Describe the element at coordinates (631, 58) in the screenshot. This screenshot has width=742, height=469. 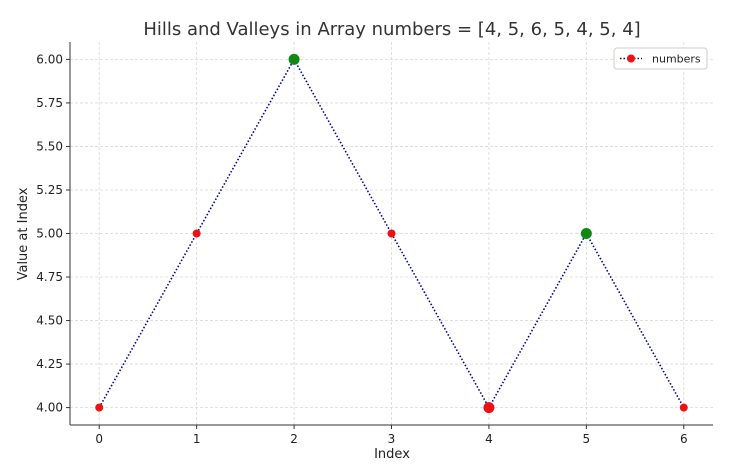
I see `legend-marker-swatch` at that location.